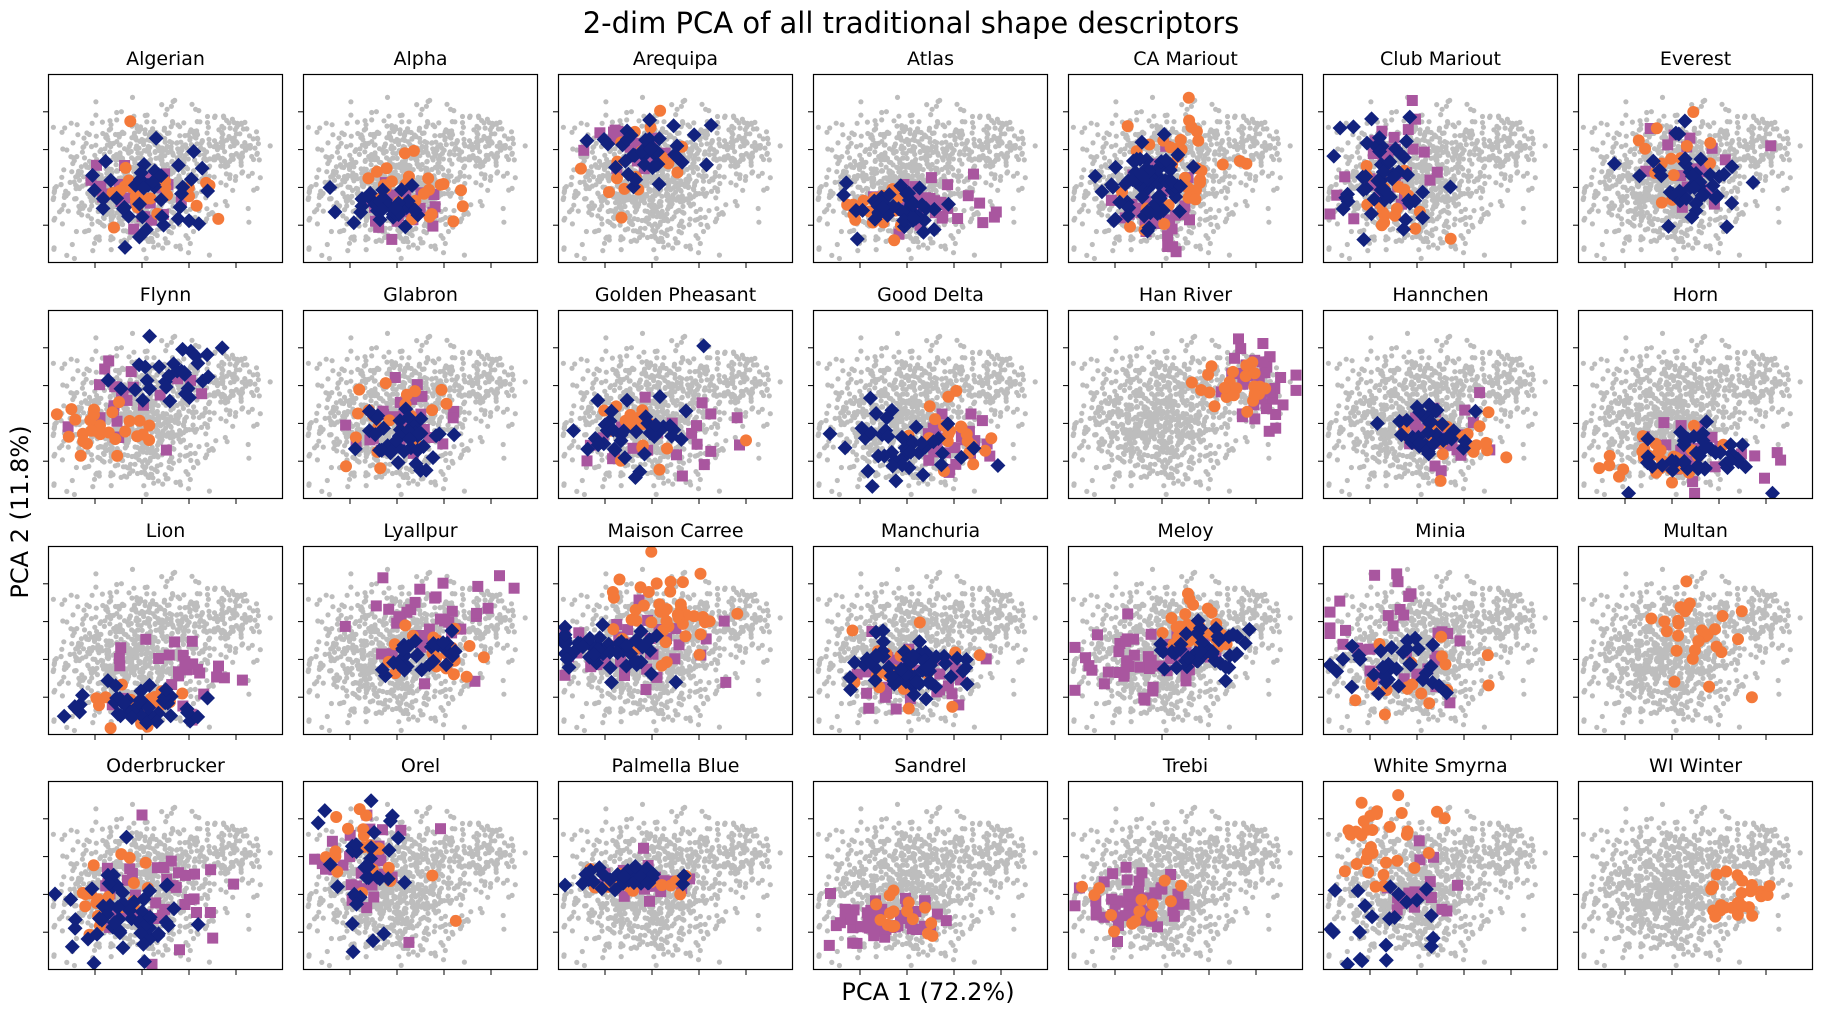 Image resolution: width=1823 pixels, height=1016 pixels. What do you see at coordinates (660, 110) in the screenshot?
I see `circle-point` at bounding box center [660, 110].